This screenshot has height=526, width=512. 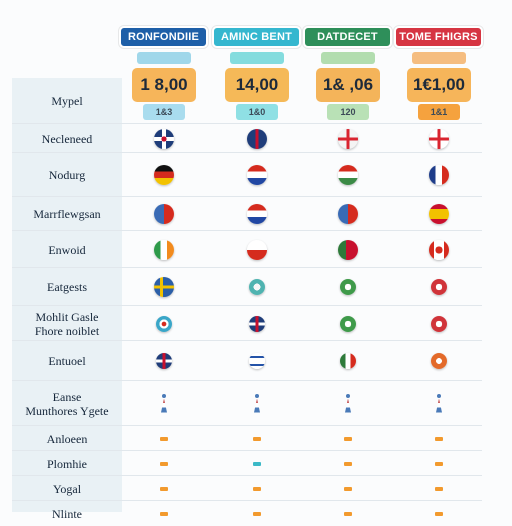 I want to click on plan-sub-4: 1&1, so click(x=439, y=112).